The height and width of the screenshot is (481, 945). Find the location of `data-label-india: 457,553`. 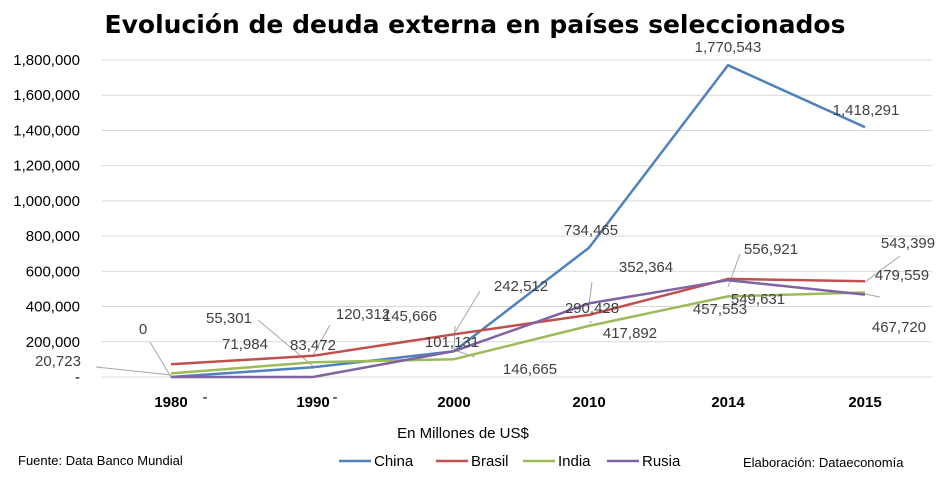

data-label-india: 457,553 is located at coordinates (720, 309).